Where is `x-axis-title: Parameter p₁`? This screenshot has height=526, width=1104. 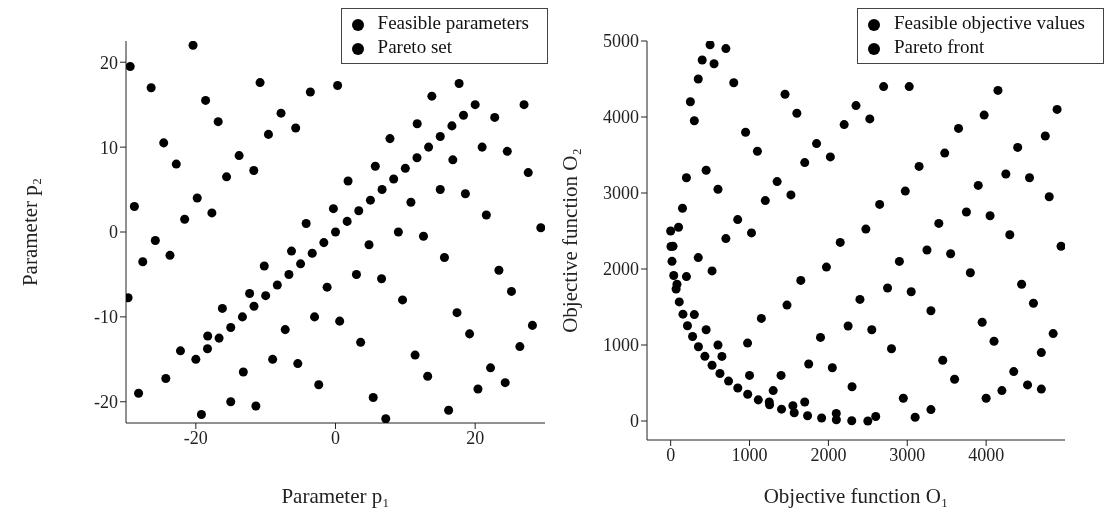 x-axis-title: Parameter p₁ is located at coordinates (335, 496).